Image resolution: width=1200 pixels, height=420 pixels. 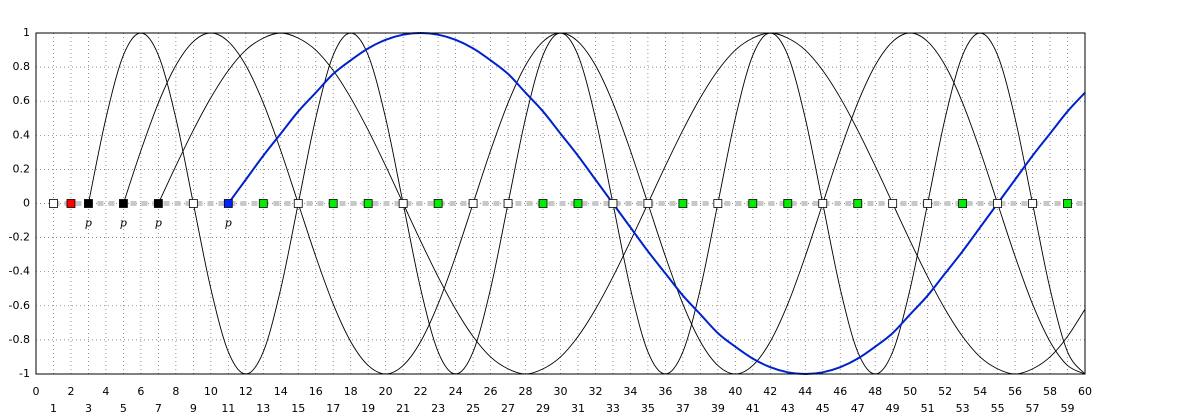 What do you see at coordinates (526, 391) in the screenshot?
I see `x-tick-label: 28` at bounding box center [526, 391].